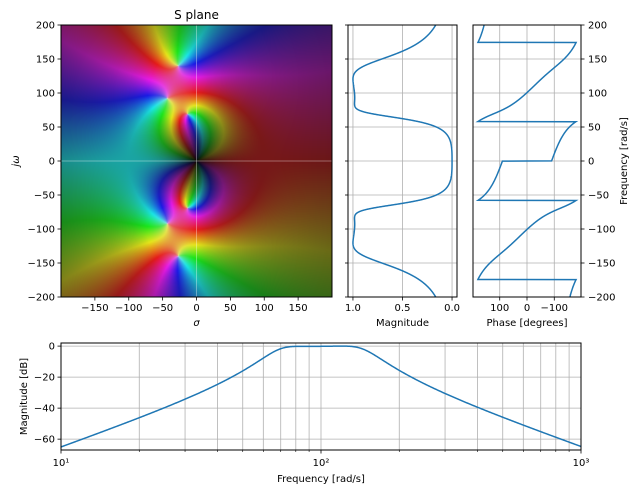 The width and height of the screenshot is (640, 495). What do you see at coordinates (402, 161) in the screenshot?
I see `magnitude-panel-curve` at bounding box center [402, 161].